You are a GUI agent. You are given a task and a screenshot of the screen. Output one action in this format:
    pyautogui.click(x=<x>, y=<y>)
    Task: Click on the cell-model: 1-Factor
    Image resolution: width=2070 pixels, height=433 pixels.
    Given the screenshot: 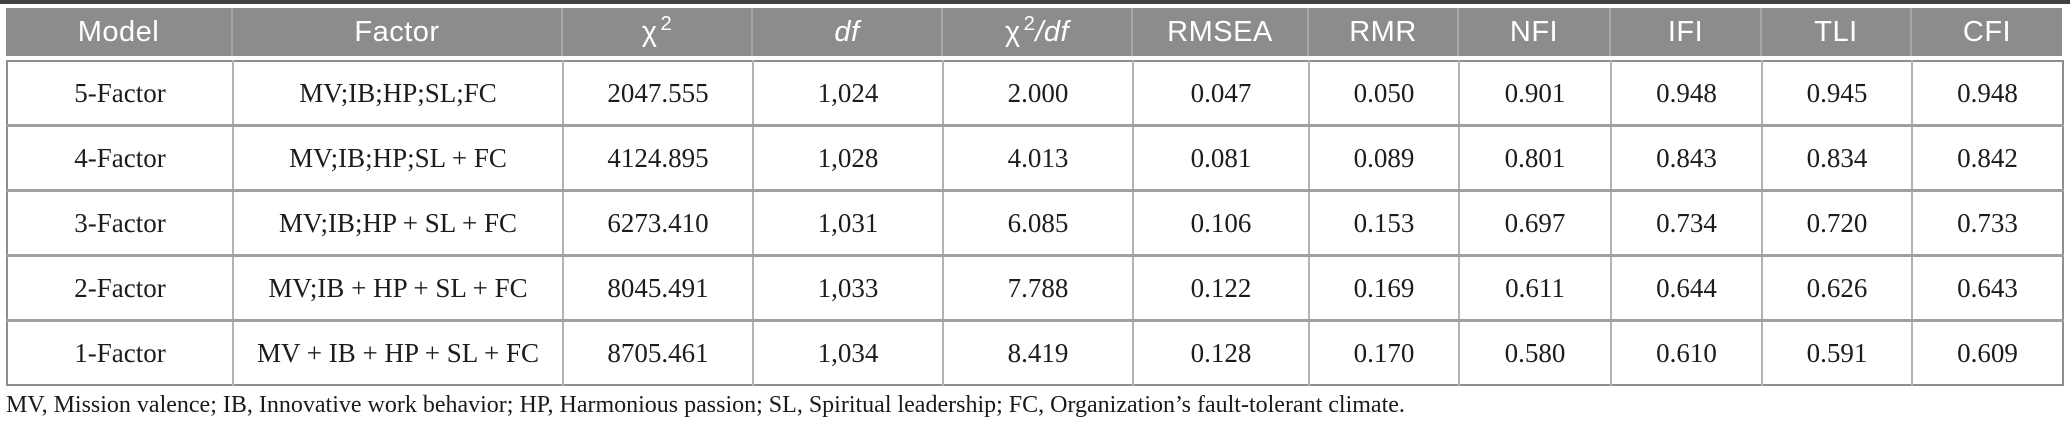 What is the action you would take?
    pyautogui.click(x=120, y=352)
    